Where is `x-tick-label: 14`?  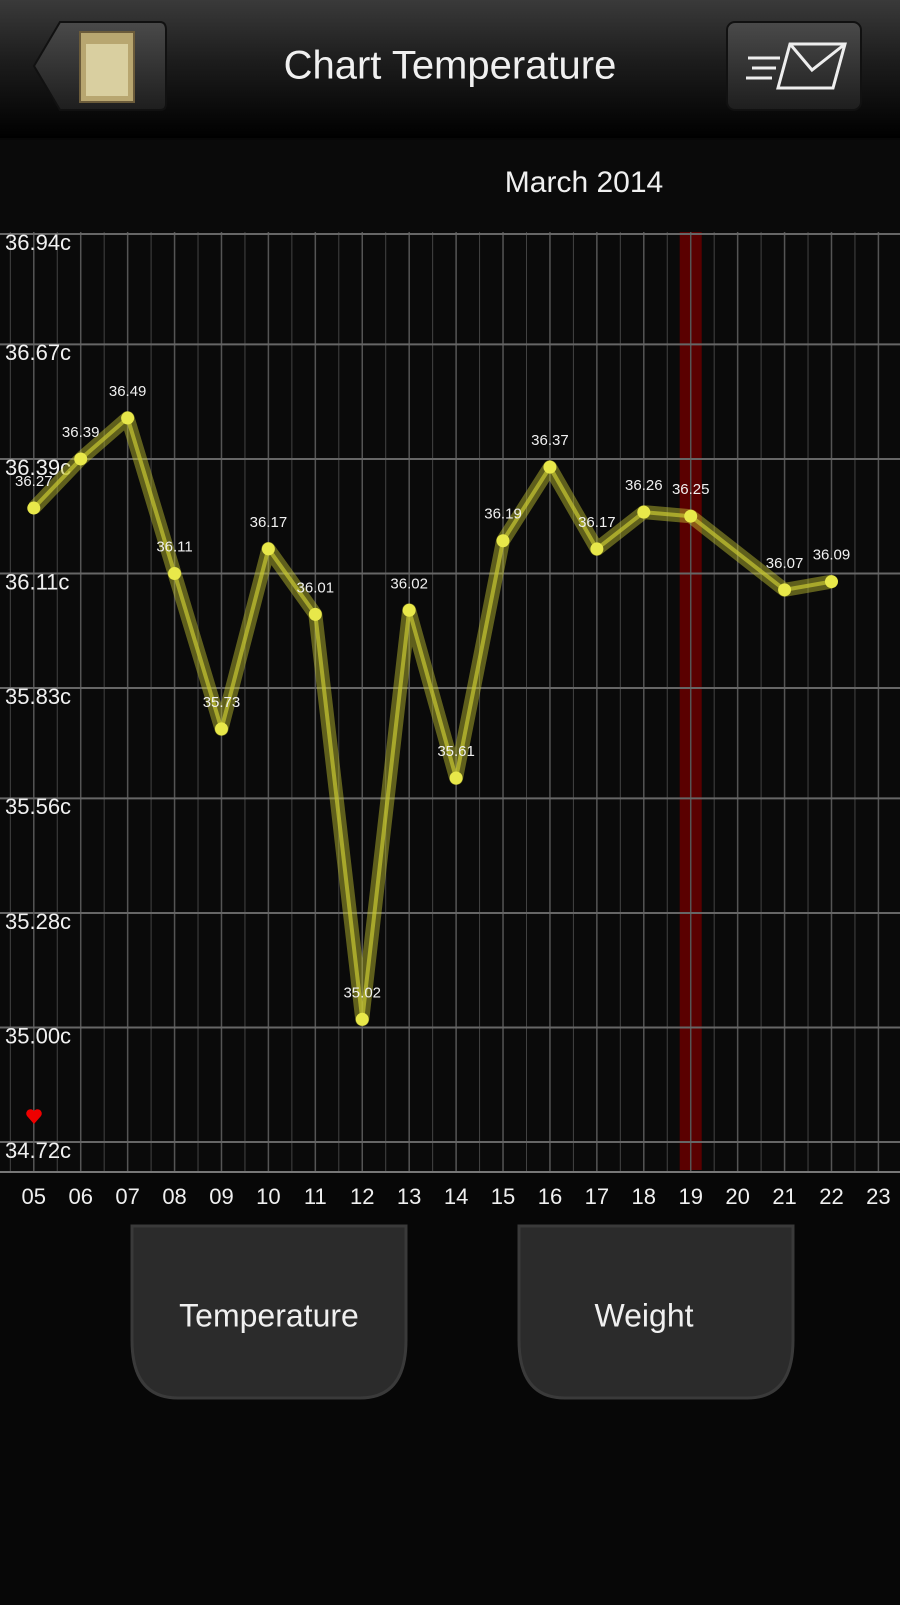 x-tick-label: 14 is located at coordinates (456, 1196).